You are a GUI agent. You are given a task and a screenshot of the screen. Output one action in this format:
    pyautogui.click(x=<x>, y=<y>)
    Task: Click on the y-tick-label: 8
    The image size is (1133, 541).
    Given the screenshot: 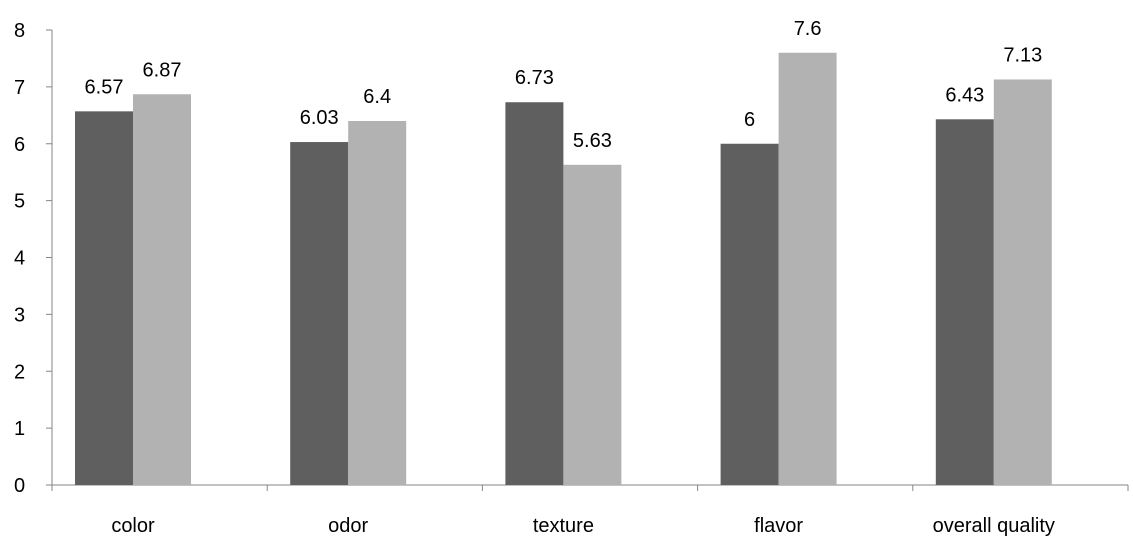 What is the action you would take?
    pyautogui.click(x=19, y=31)
    